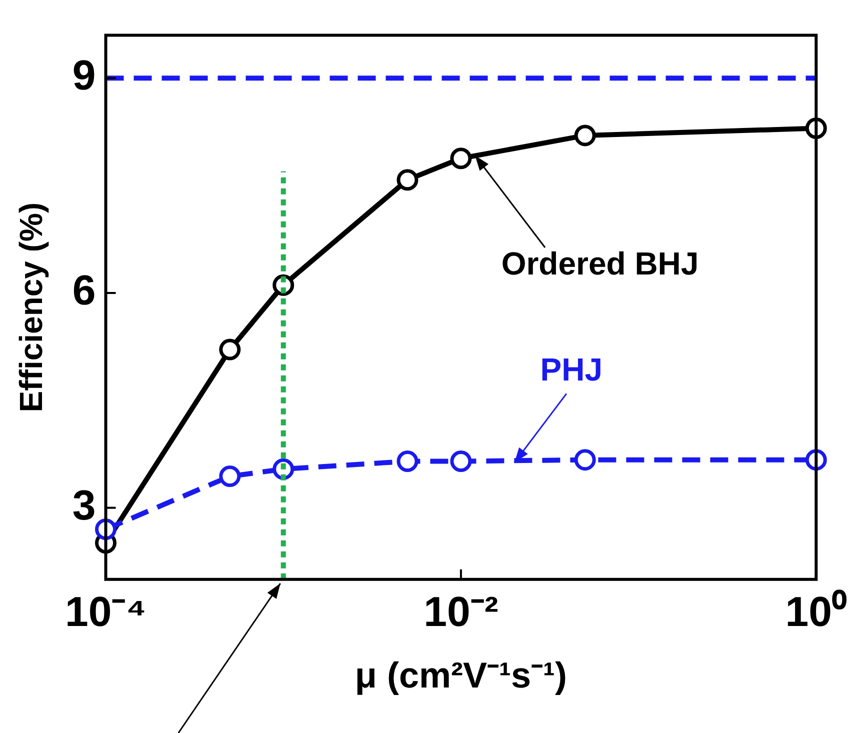 This screenshot has width=857, height=733. I want to click on x-tick-label: 10⁰, so click(816, 612).